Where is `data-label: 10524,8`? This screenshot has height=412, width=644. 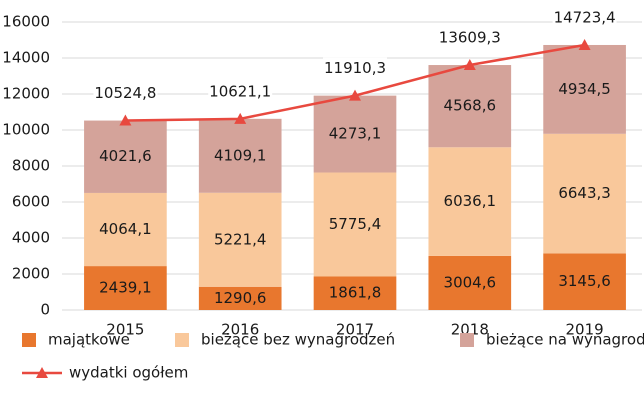
data-label: 10524,8 is located at coordinates (125, 93).